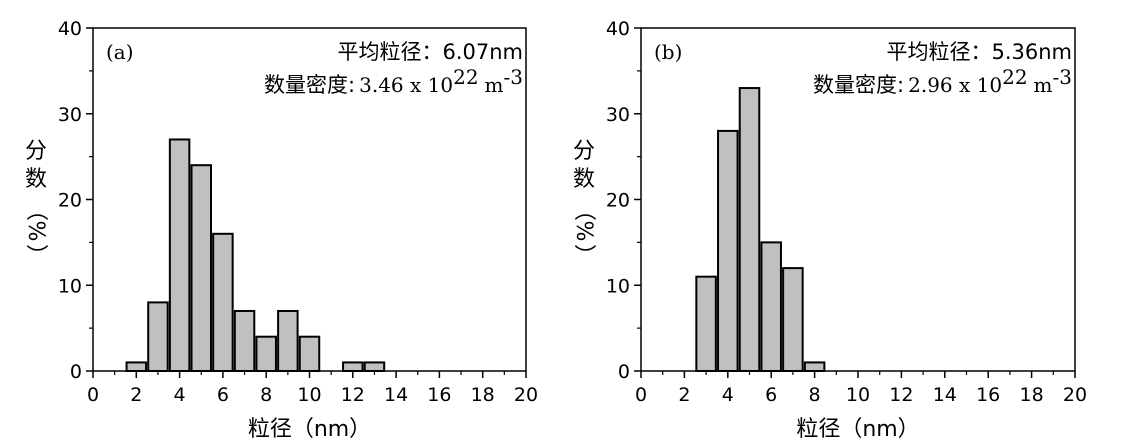  I want to click on mean-size-annotation: 平均粒径：6.07nm, so click(430, 52).